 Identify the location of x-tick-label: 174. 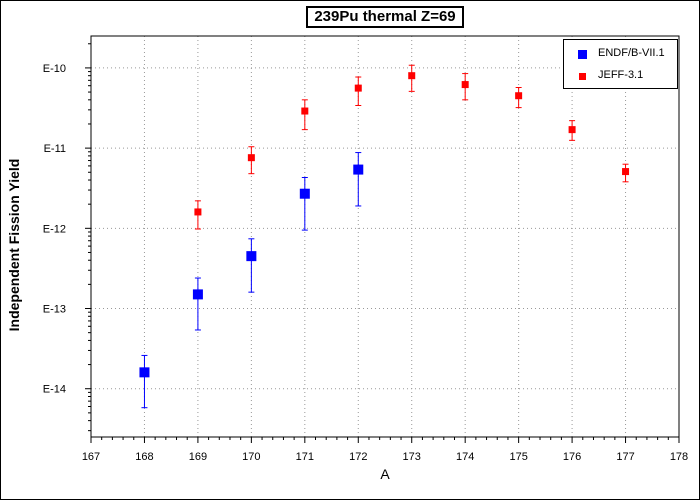
(465, 457).